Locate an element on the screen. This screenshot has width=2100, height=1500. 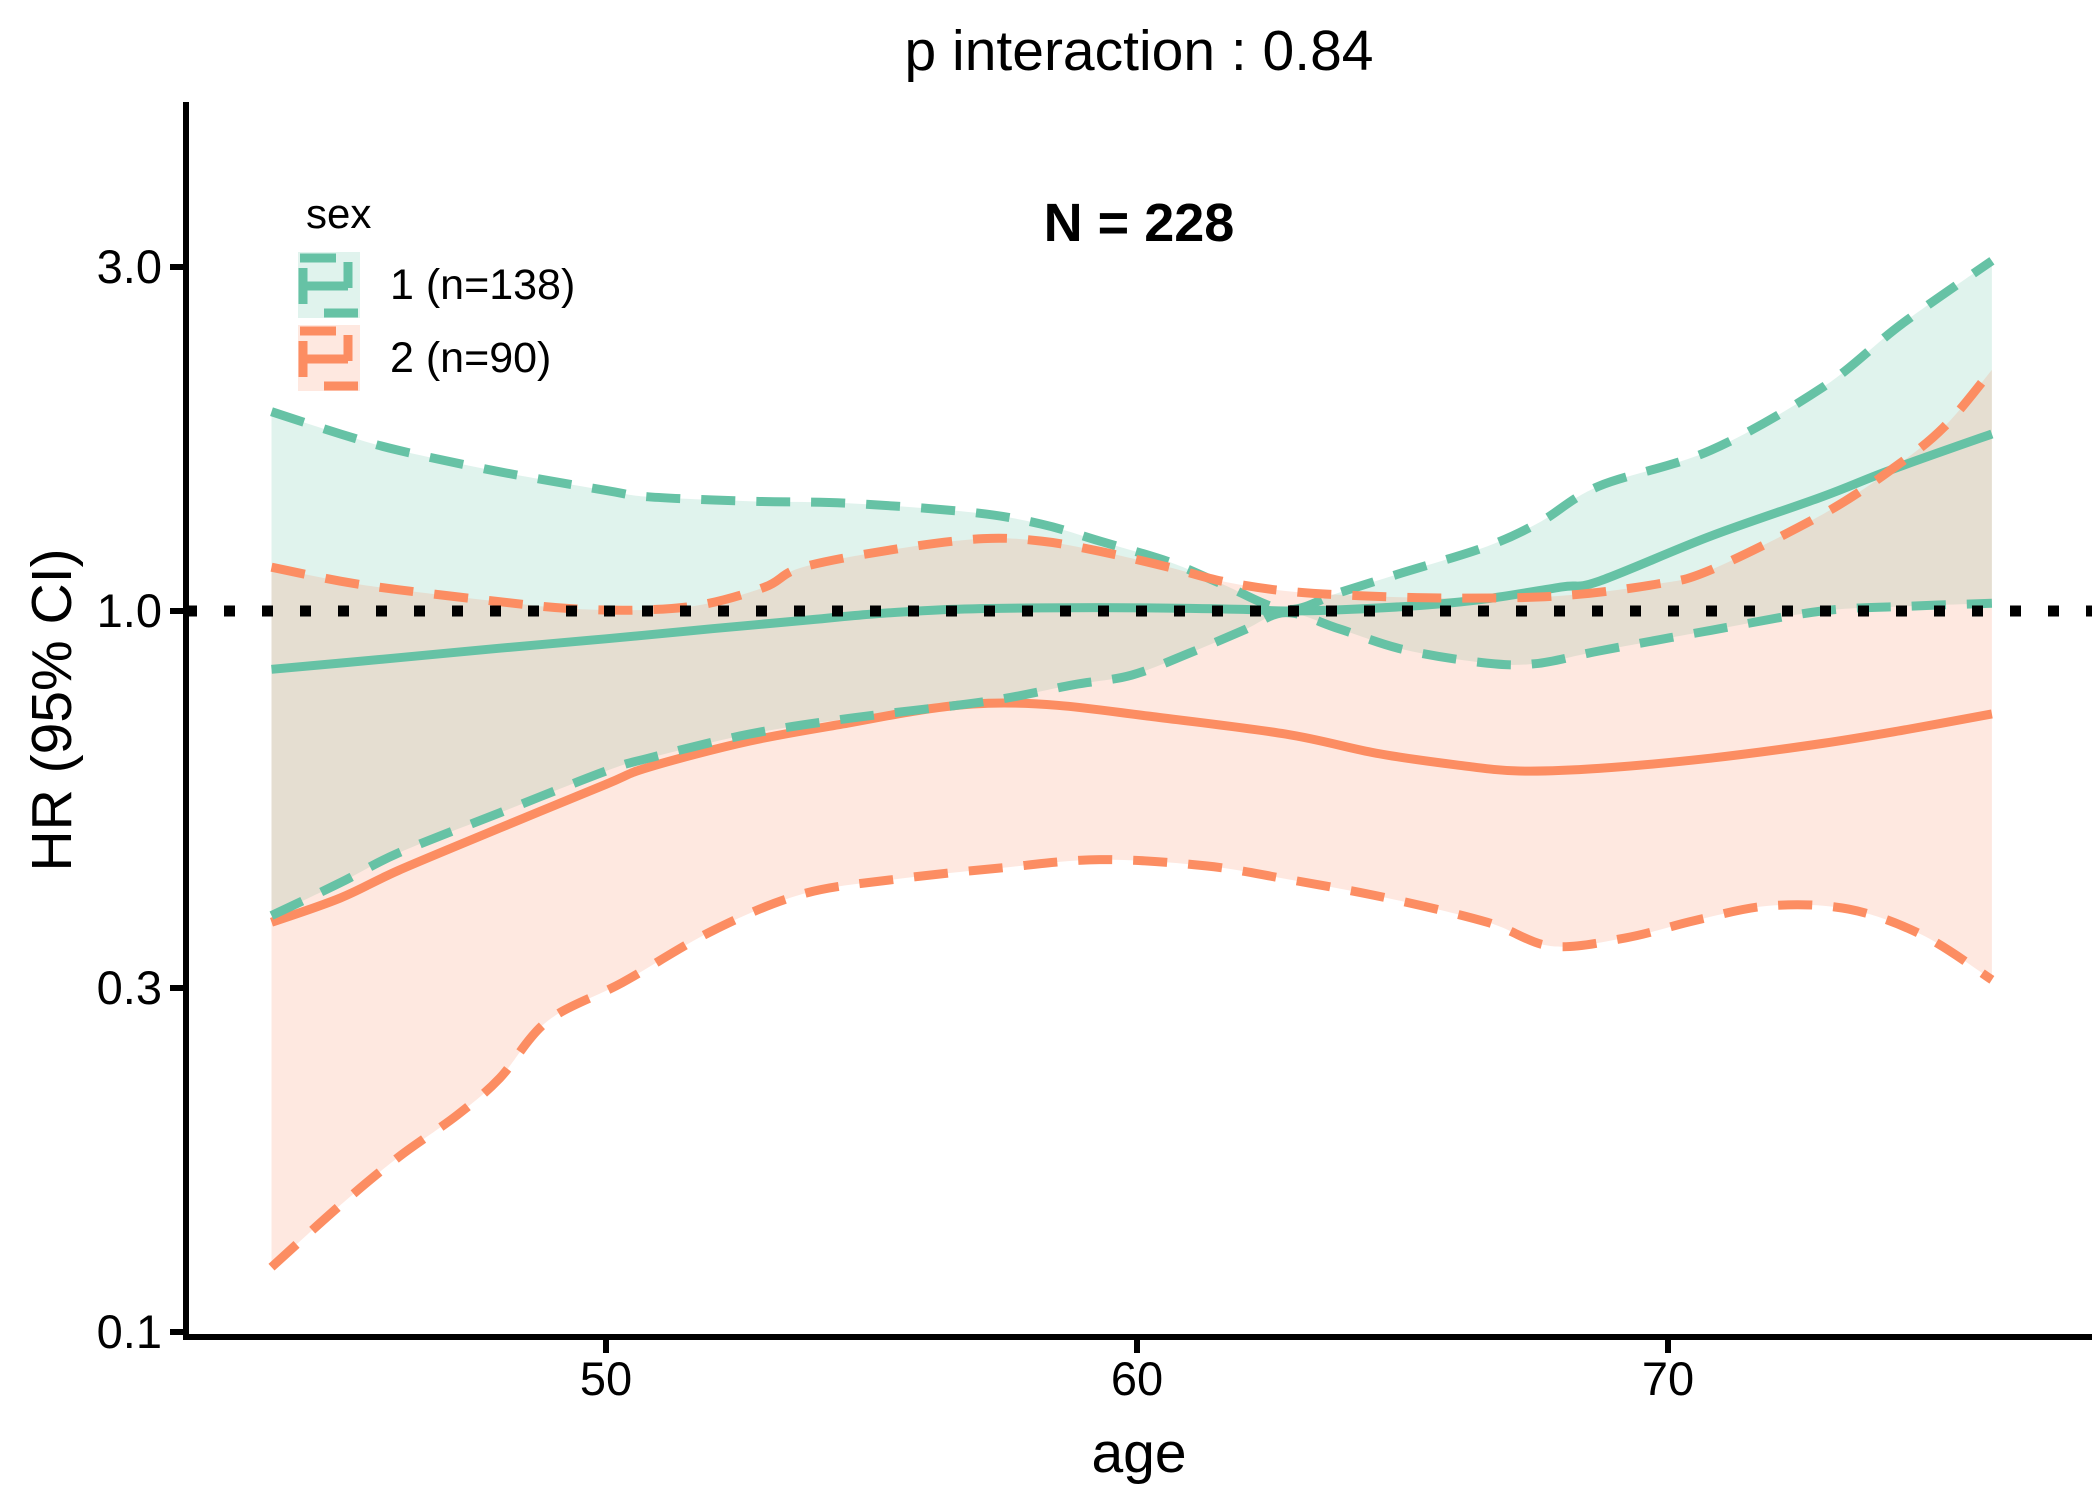
legend-item-sex2: 2 (n=90) is located at coordinates (436, 358).